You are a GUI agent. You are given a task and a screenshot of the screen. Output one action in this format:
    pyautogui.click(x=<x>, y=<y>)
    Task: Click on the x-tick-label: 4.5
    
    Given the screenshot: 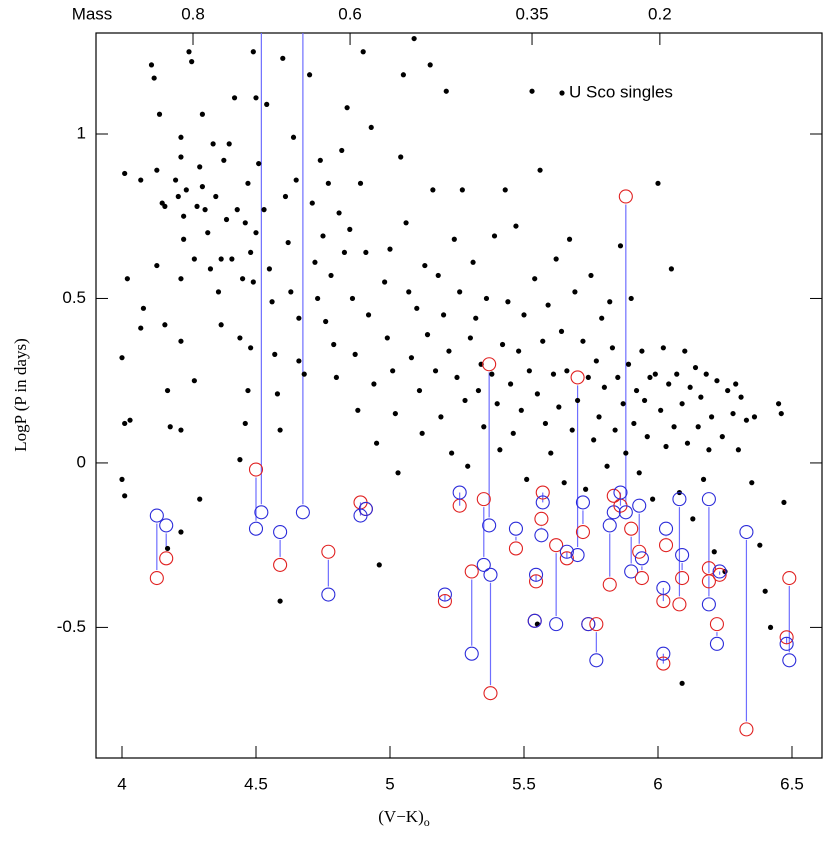 What is the action you would take?
    pyautogui.click(x=256, y=783)
    